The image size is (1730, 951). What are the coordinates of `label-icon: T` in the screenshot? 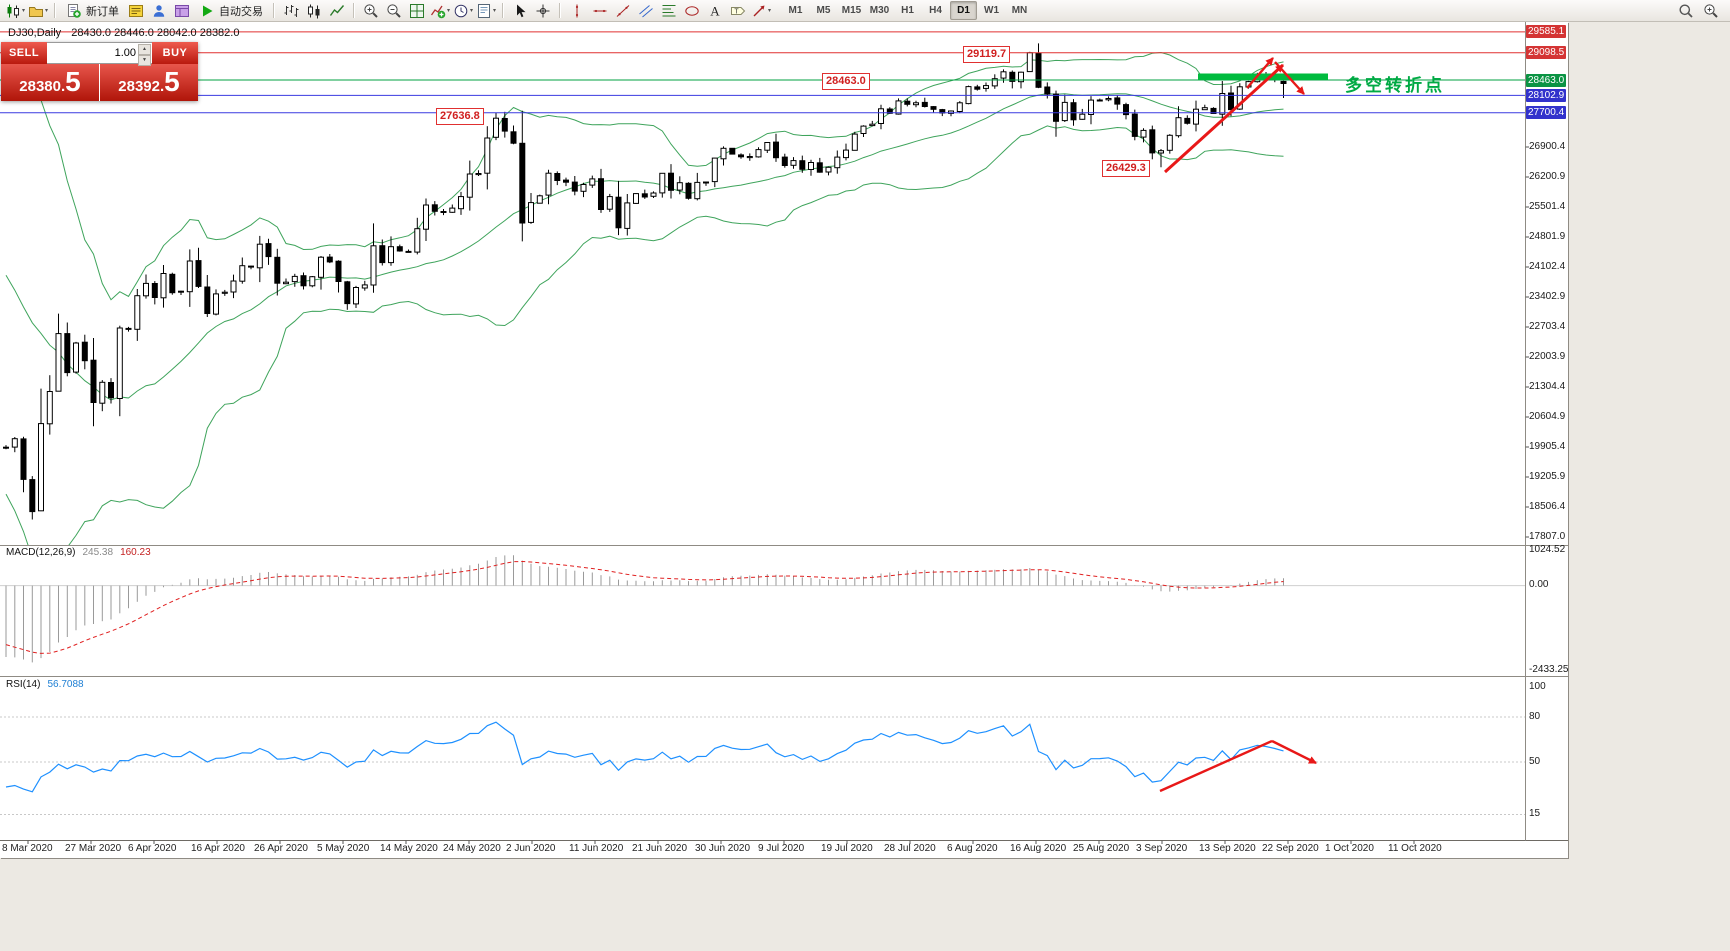 It's located at (738, 11).